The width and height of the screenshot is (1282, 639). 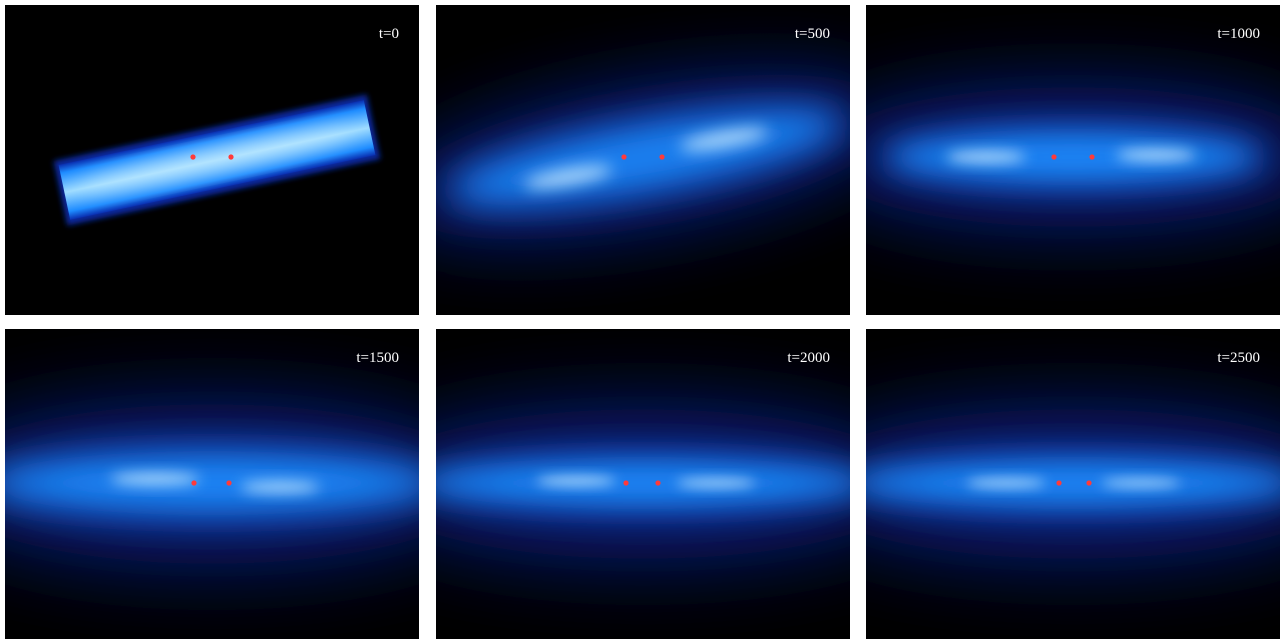 What do you see at coordinates (388, 34) in the screenshot?
I see `time-label: t=0` at bounding box center [388, 34].